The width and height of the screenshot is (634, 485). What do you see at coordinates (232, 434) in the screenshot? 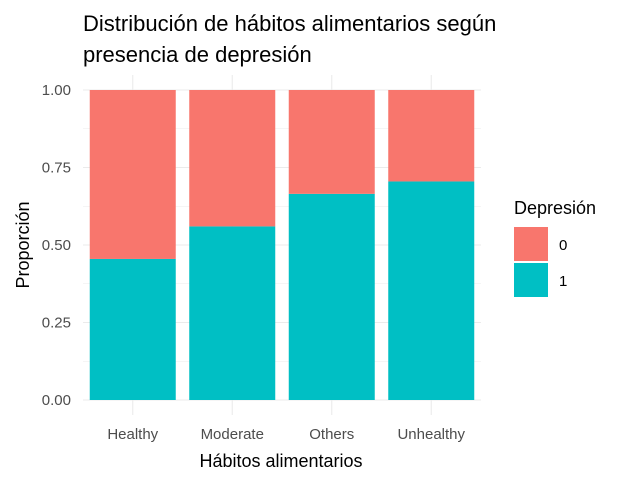
I see `x-tick-label-moderate: Moderate` at bounding box center [232, 434].